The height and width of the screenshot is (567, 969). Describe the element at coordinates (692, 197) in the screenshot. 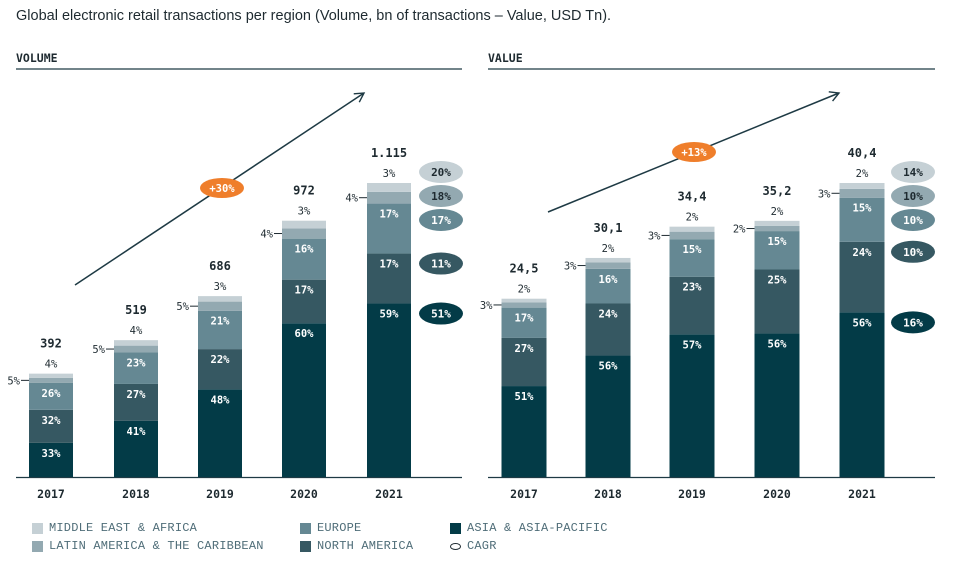

I see `value-total-label: 34,4` at that location.